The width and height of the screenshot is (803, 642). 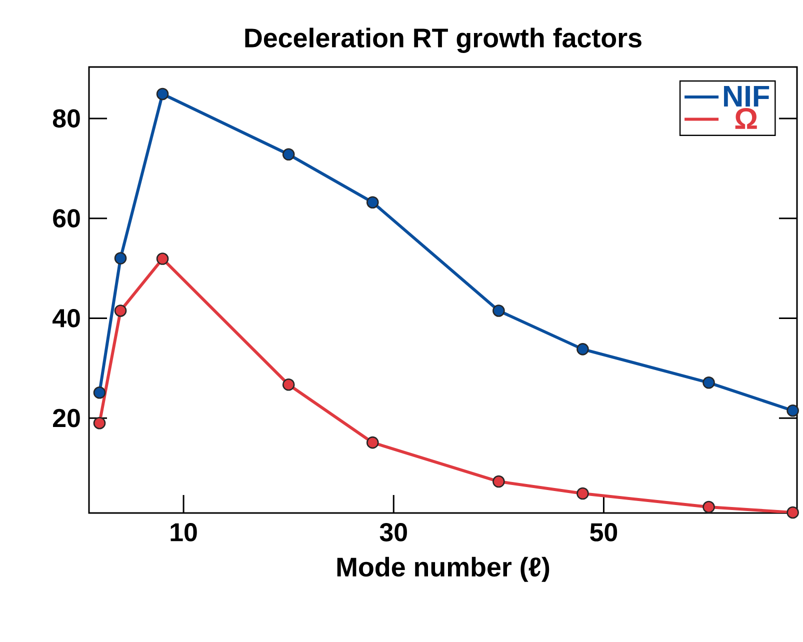 What do you see at coordinates (443, 569) in the screenshot?
I see `x-axis-title: Mode number (ℓ)` at bounding box center [443, 569].